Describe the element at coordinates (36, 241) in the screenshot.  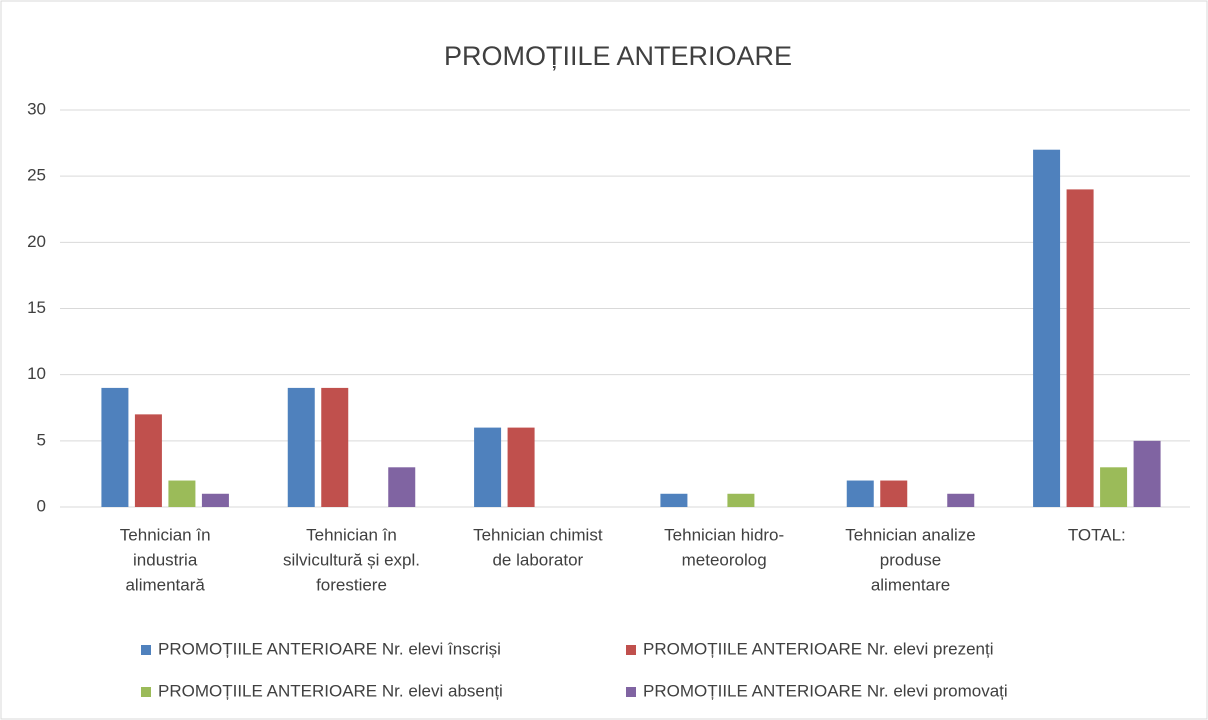
I see `y-tick-label: 20` at that location.